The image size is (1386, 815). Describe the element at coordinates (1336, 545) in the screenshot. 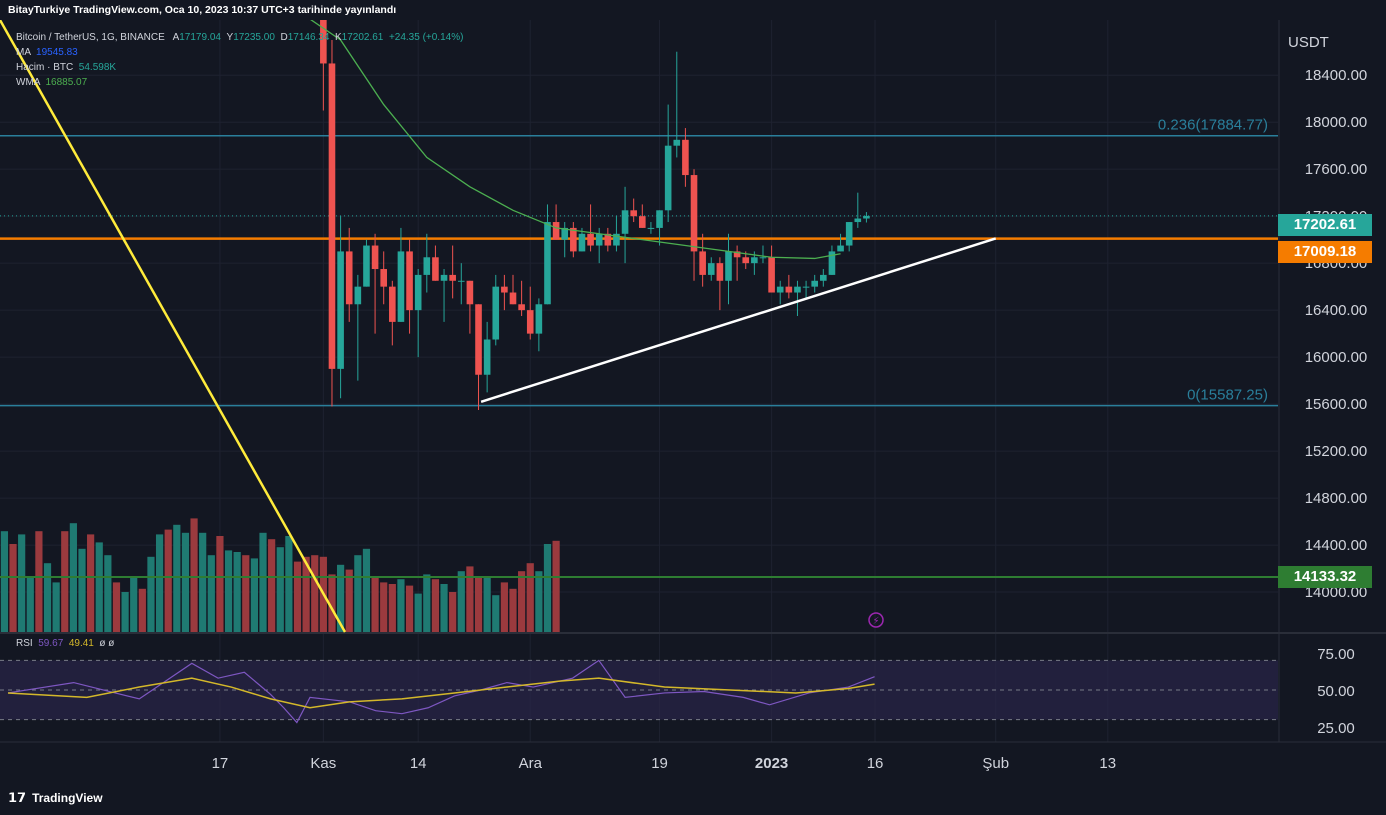

I see `price-tick-label: 14400.00` at that location.